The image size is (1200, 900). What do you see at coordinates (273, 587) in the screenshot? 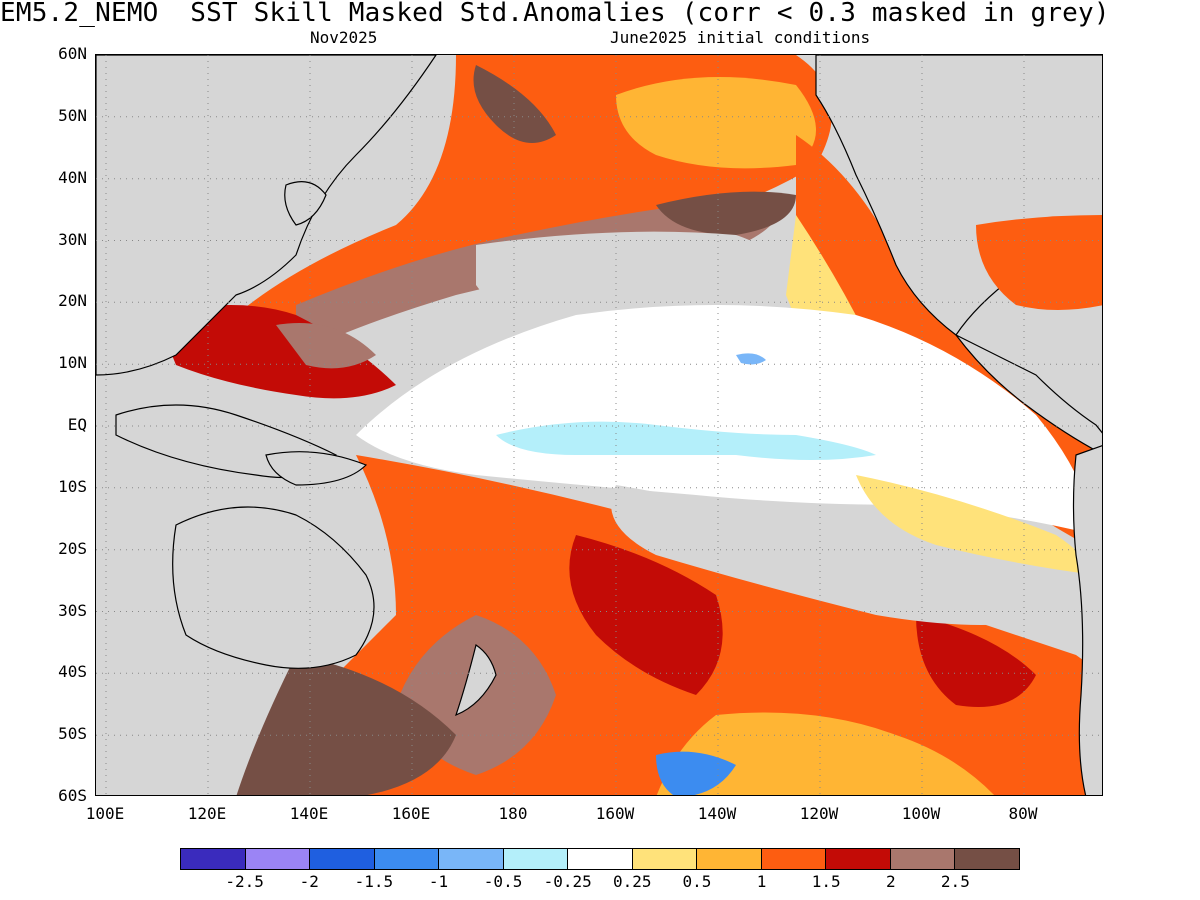
I see `australia-land` at bounding box center [273, 587].